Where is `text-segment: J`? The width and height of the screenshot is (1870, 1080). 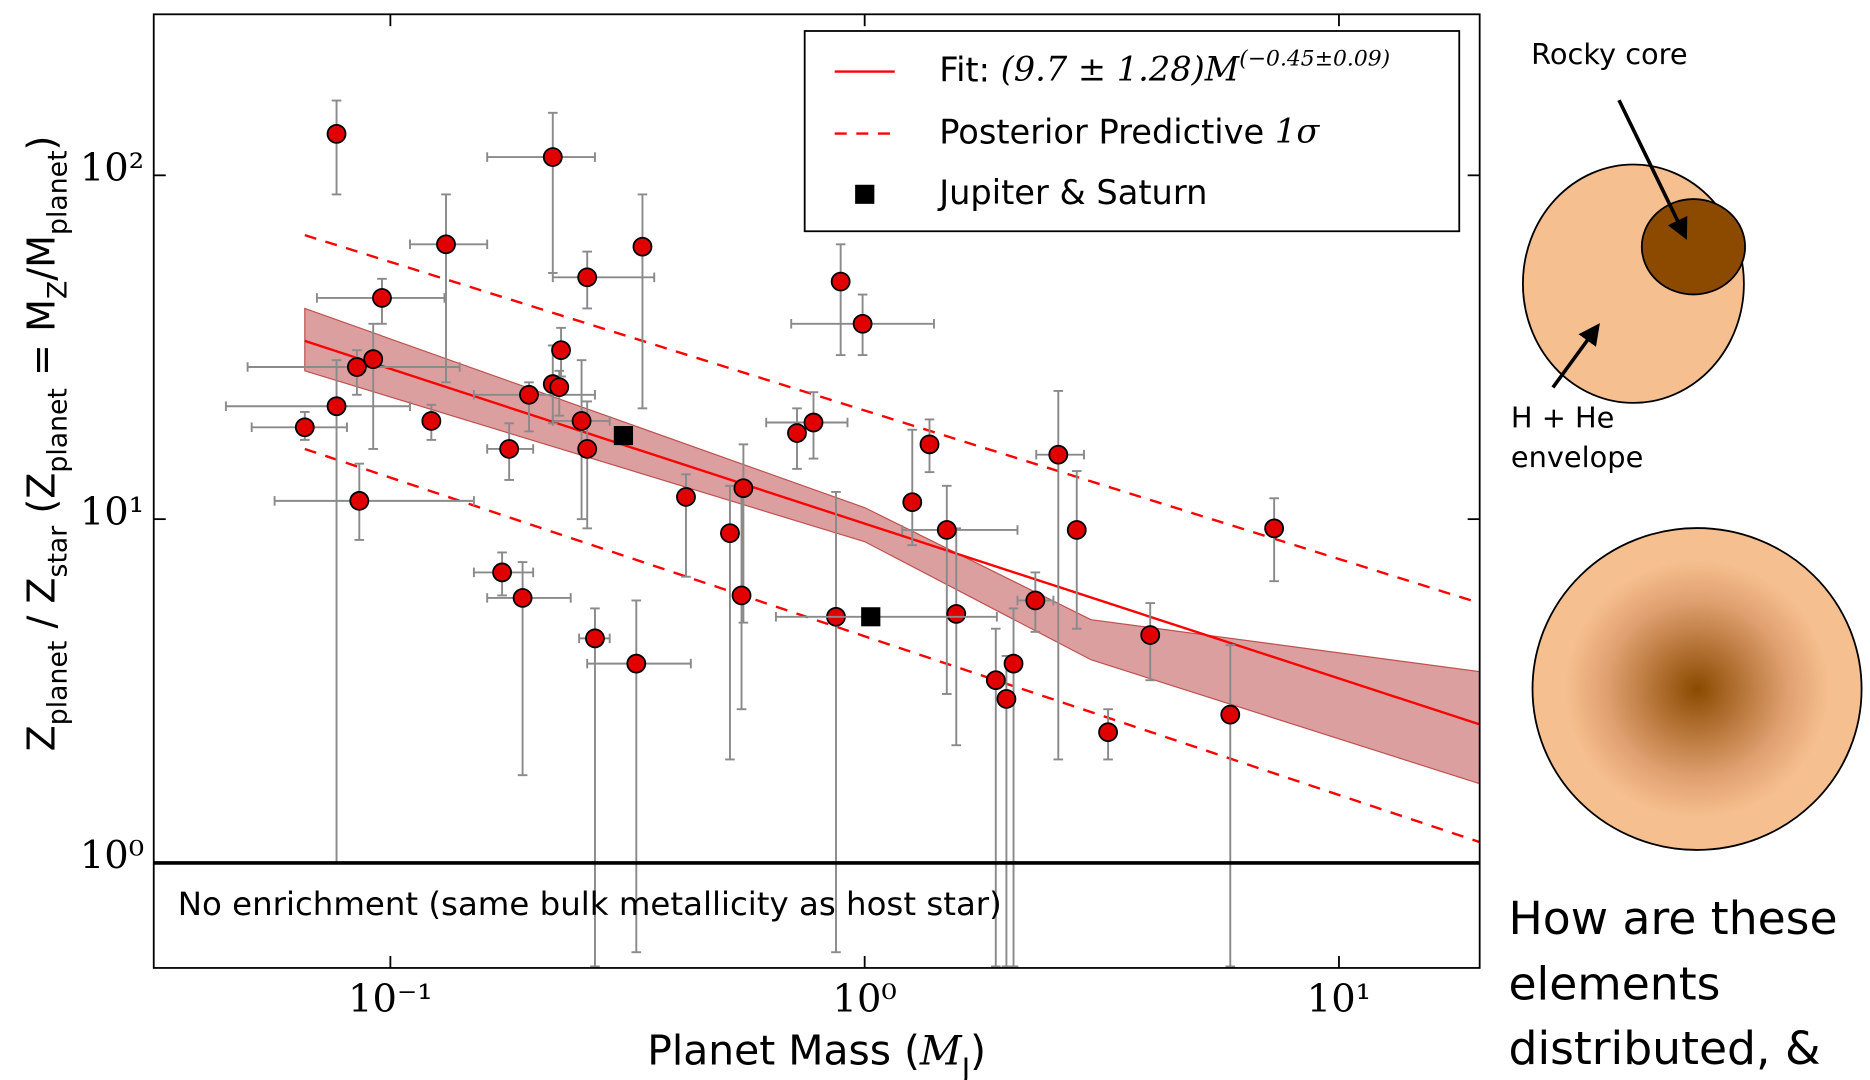 text-segment: J is located at coordinates (965, 1066).